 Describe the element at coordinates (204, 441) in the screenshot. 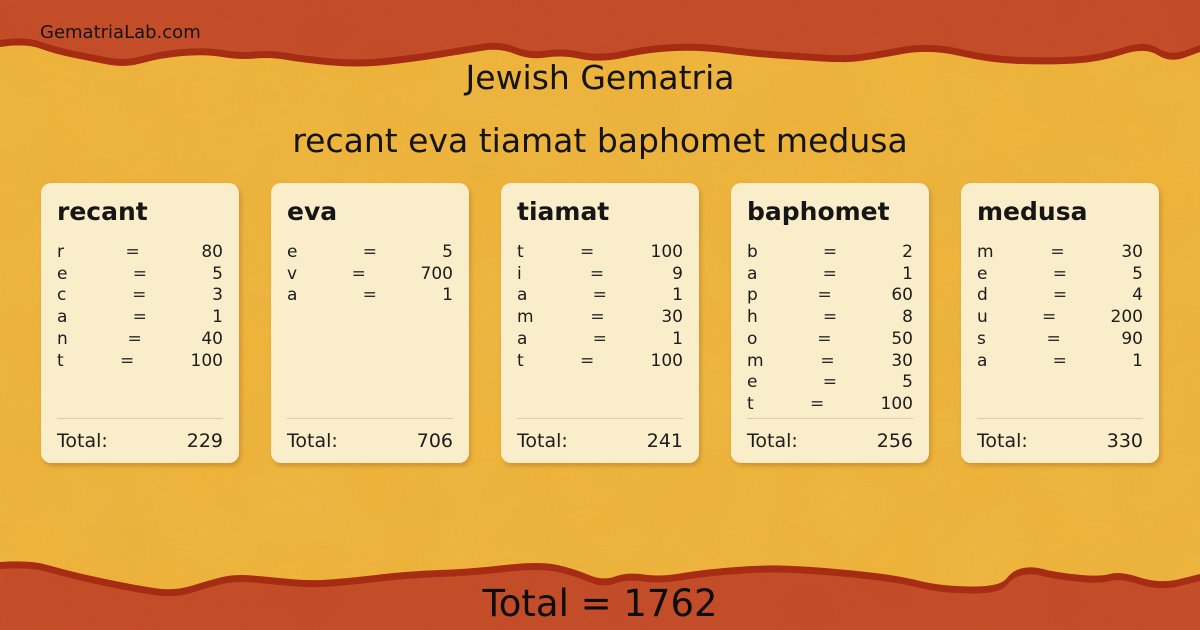

I see `total-value: 229` at that location.